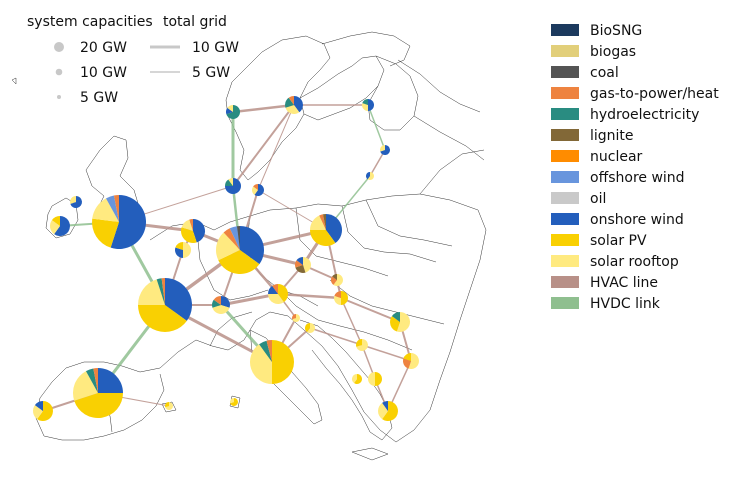 The height and width of the screenshot is (502, 733). Describe the element at coordinates (637, 220) in the screenshot. I see `legend-label: onshore wind` at that location.